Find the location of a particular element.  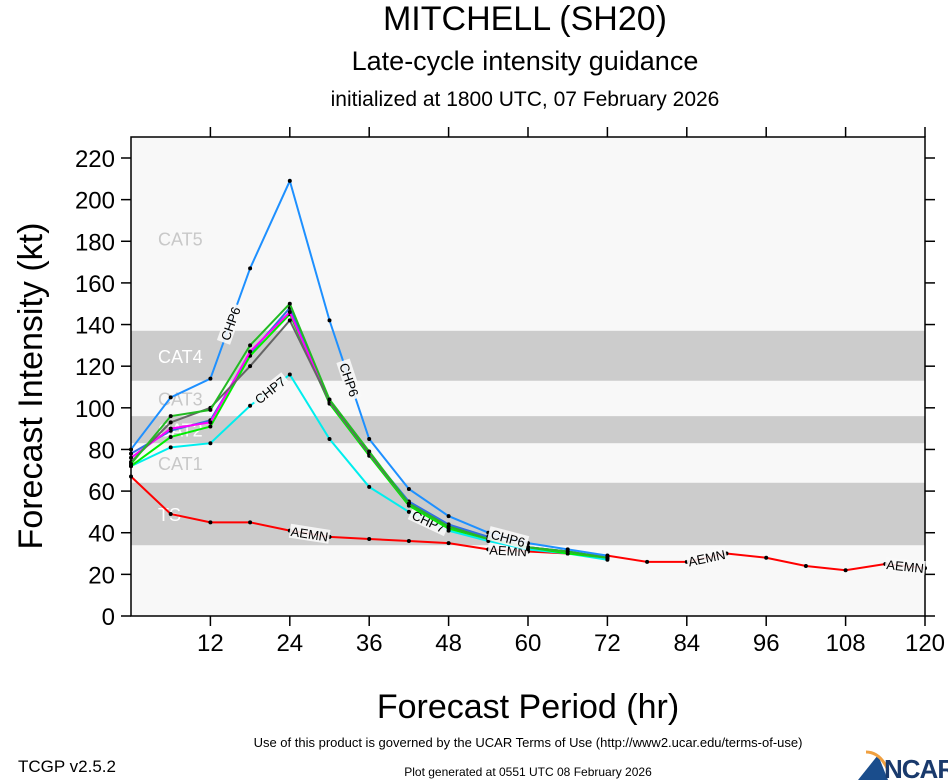

x-tick-label: 12 is located at coordinates (210, 643).